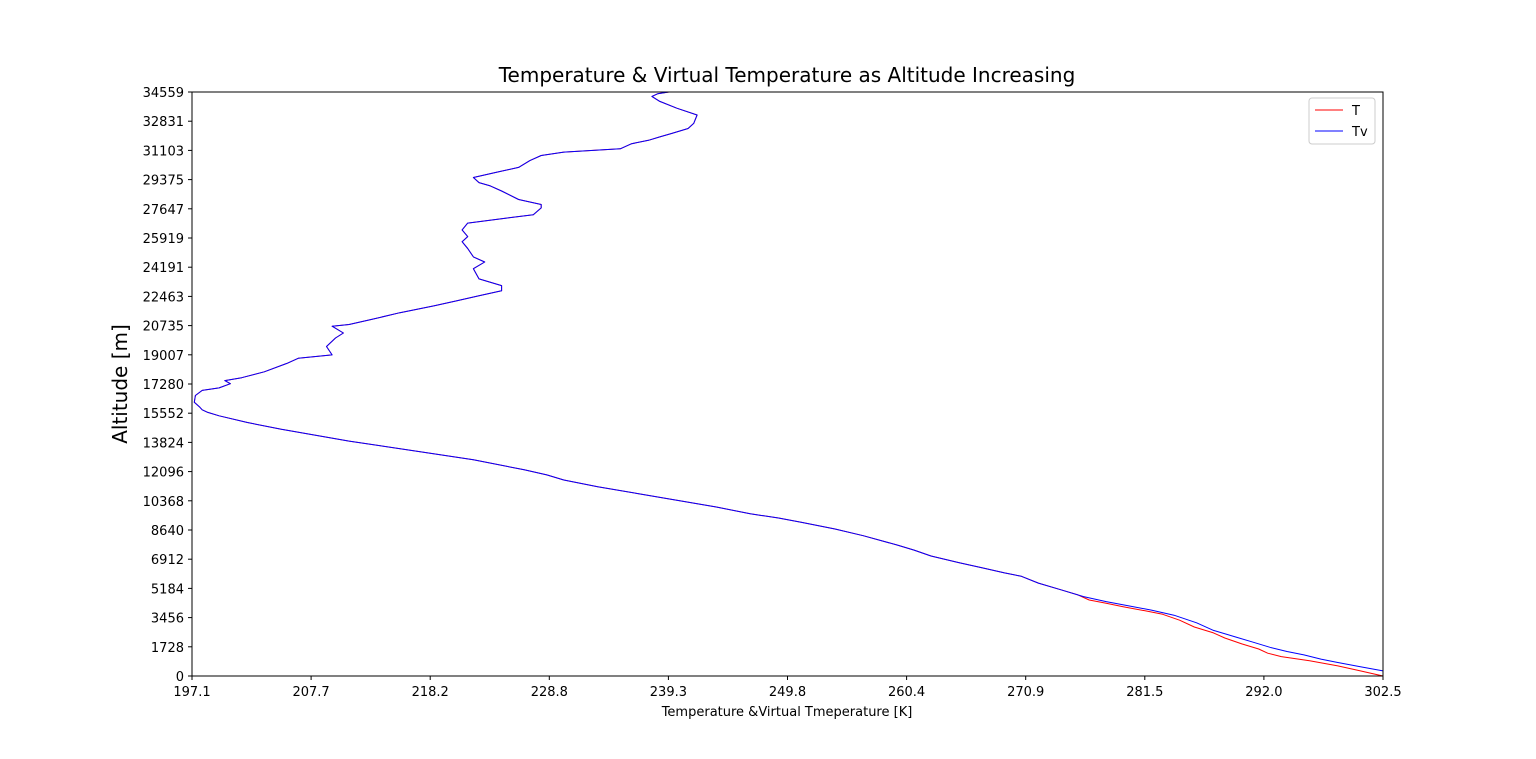 The width and height of the screenshot is (1536, 759). I want to click on legend-label-tv: Tv, so click(1359, 132).